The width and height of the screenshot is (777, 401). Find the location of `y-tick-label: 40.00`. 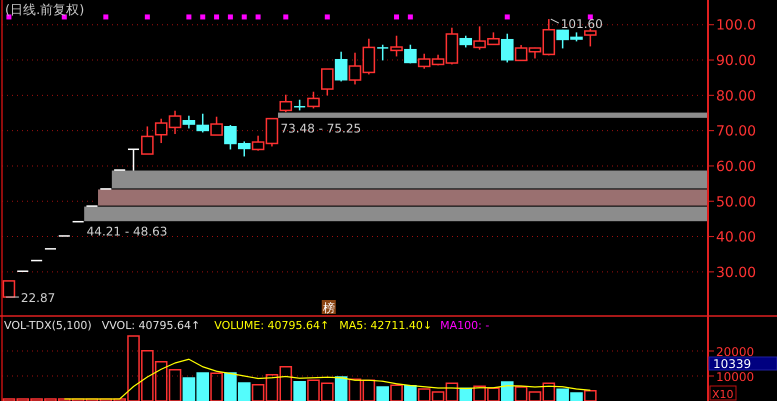

y-tick-label: 40.00 is located at coordinates (736, 238).